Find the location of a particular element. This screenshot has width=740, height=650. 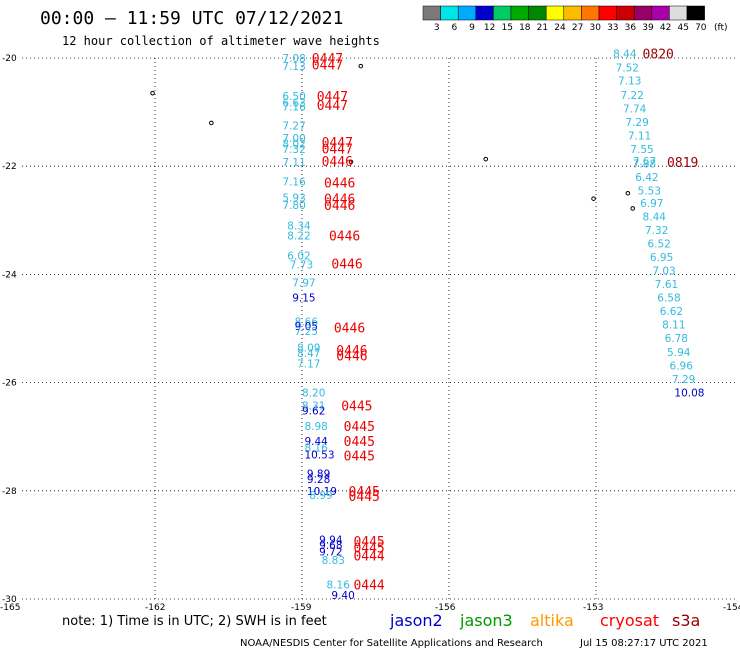

chart-title: 00:00 — 11:59 UTC 07/12/2021 is located at coordinates (191, 18).